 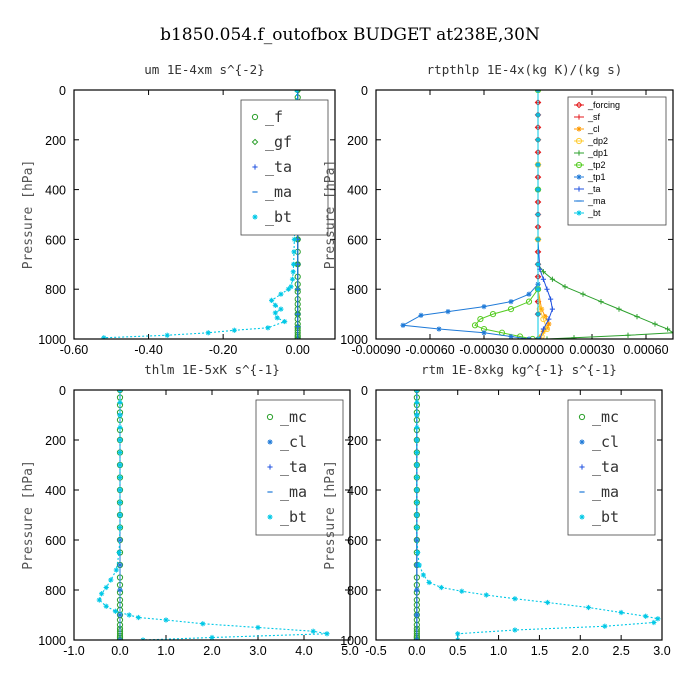 I want to click on x-tick-label: -0.20, so click(x=223, y=350).